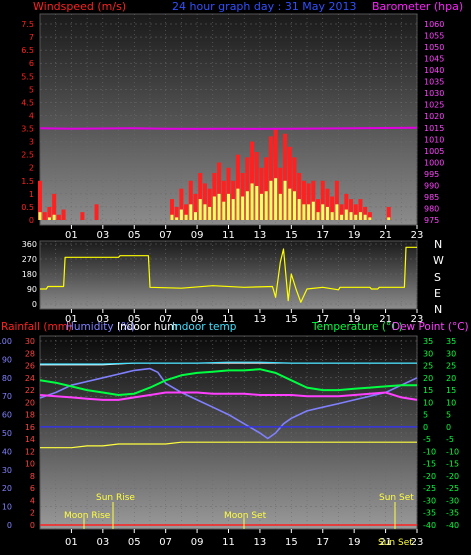  I want to click on humidity-x-tick-label: 13, so click(260, 542).